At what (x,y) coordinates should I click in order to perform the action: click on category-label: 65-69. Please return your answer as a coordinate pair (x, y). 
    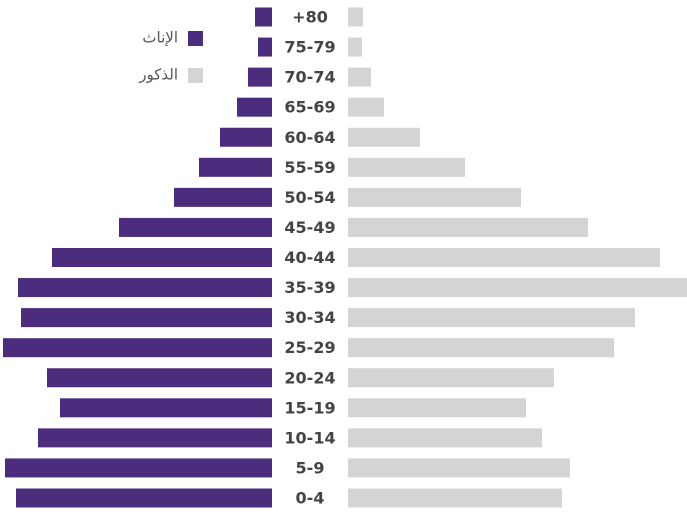
    Looking at the image, I should click on (309, 107).